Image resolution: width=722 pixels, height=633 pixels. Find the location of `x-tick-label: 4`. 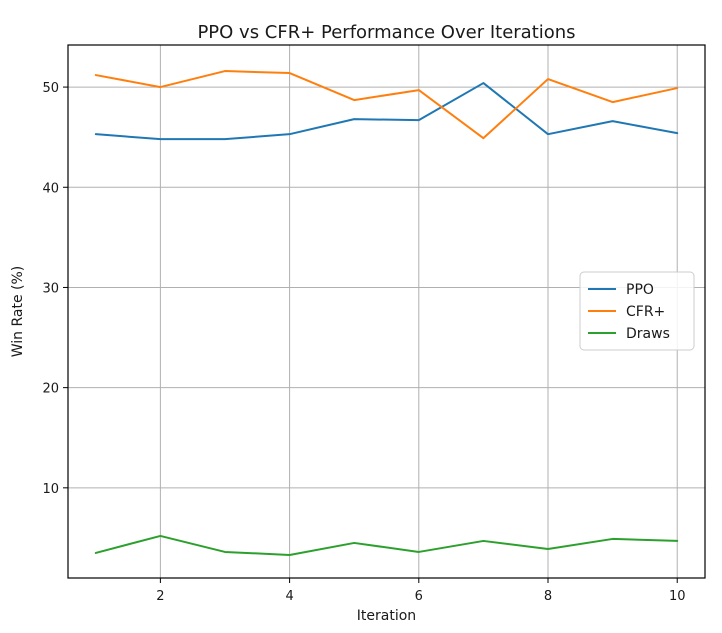

x-tick-label: 4 is located at coordinates (289, 596).